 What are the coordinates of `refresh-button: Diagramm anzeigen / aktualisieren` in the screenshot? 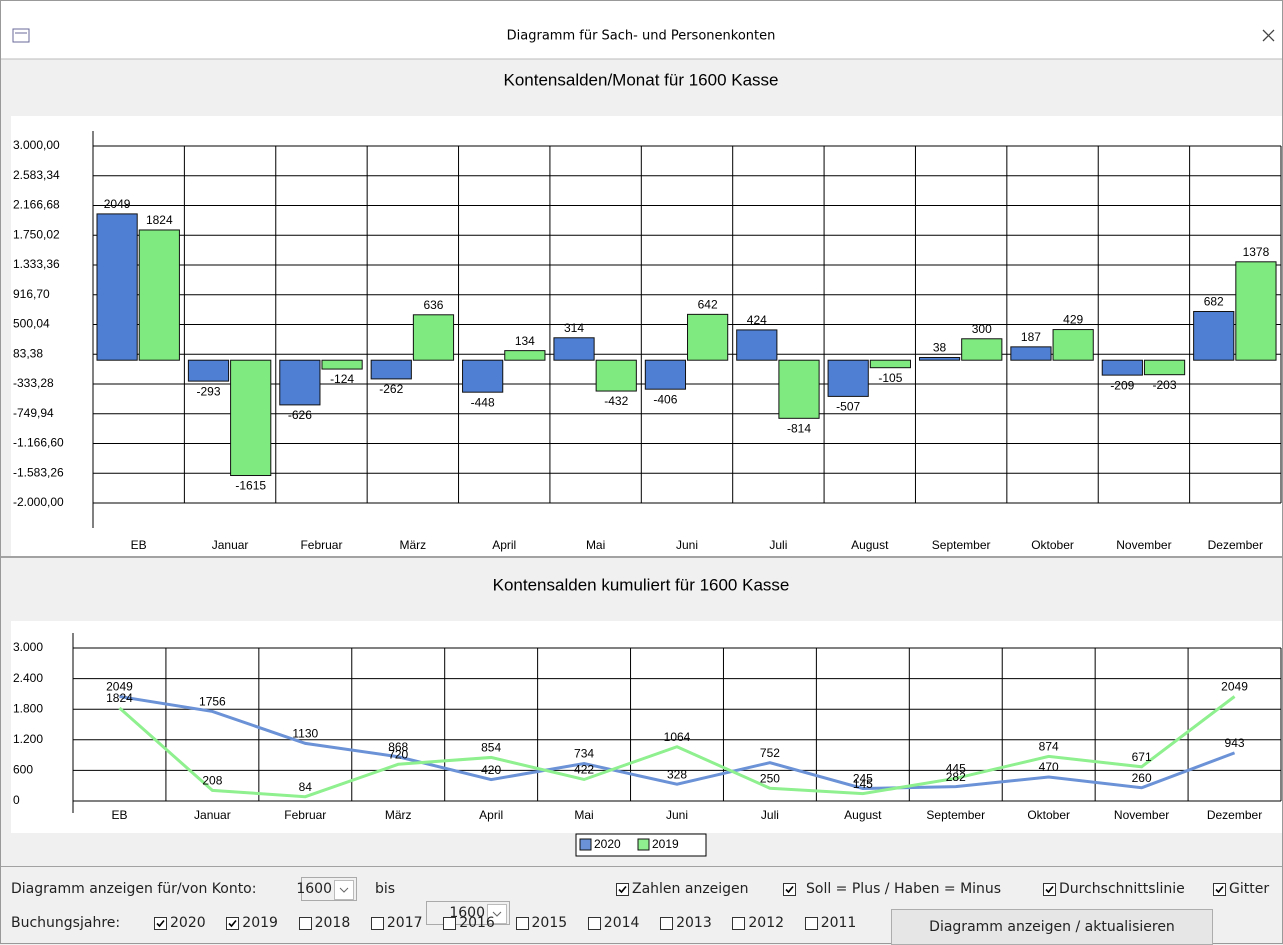 It's located at (1052, 927).